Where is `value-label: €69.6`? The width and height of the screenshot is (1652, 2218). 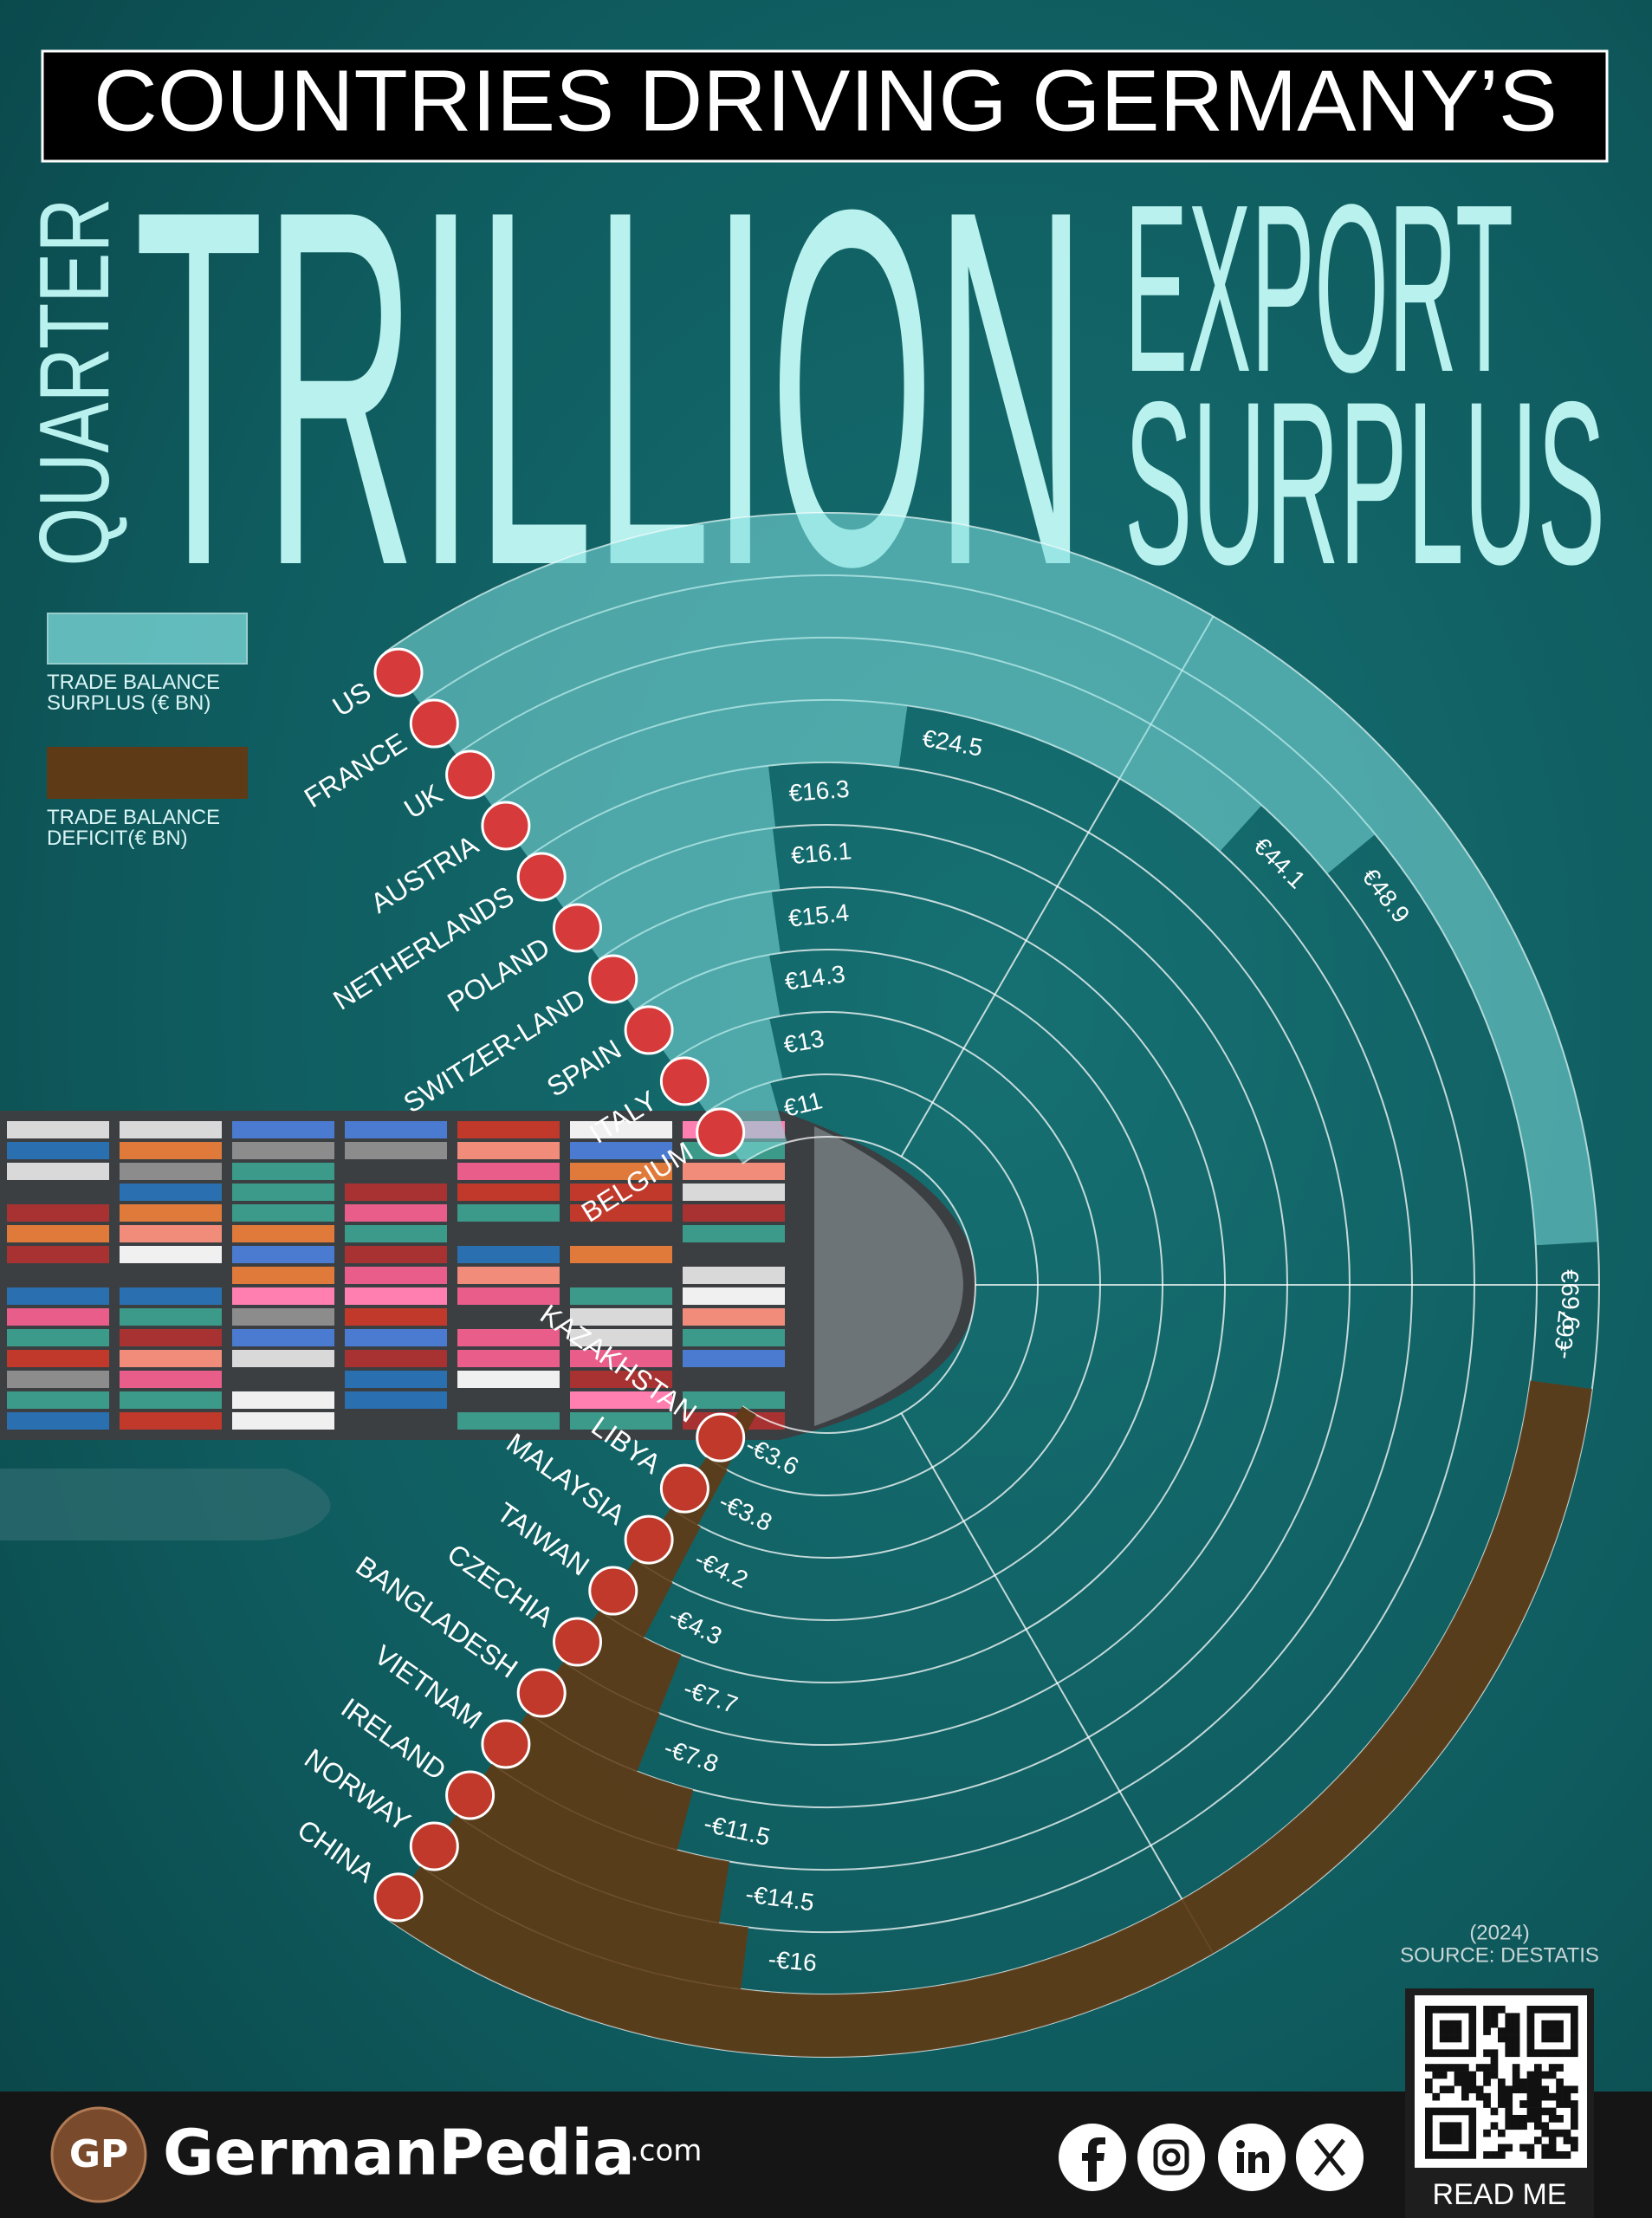
value-label: €69.6 is located at coordinates (1570, 1300).